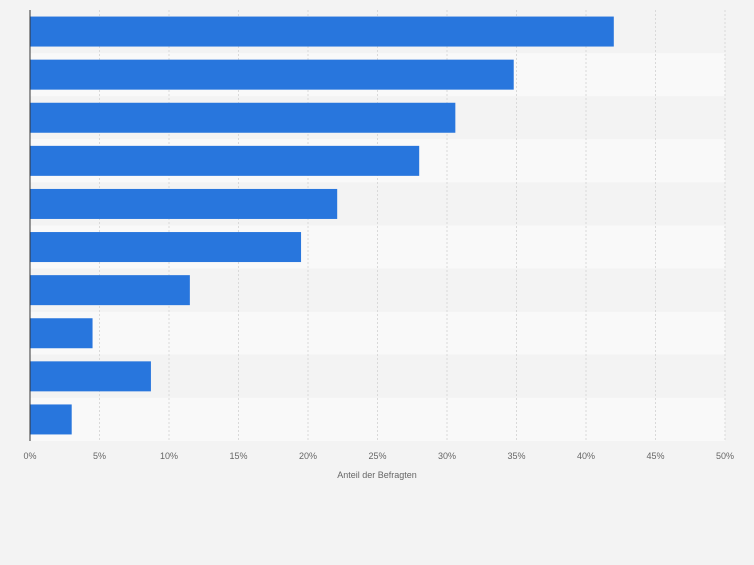 This screenshot has height=565, width=754. I want to click on x-tick-label: 30%, so click(447, 456).